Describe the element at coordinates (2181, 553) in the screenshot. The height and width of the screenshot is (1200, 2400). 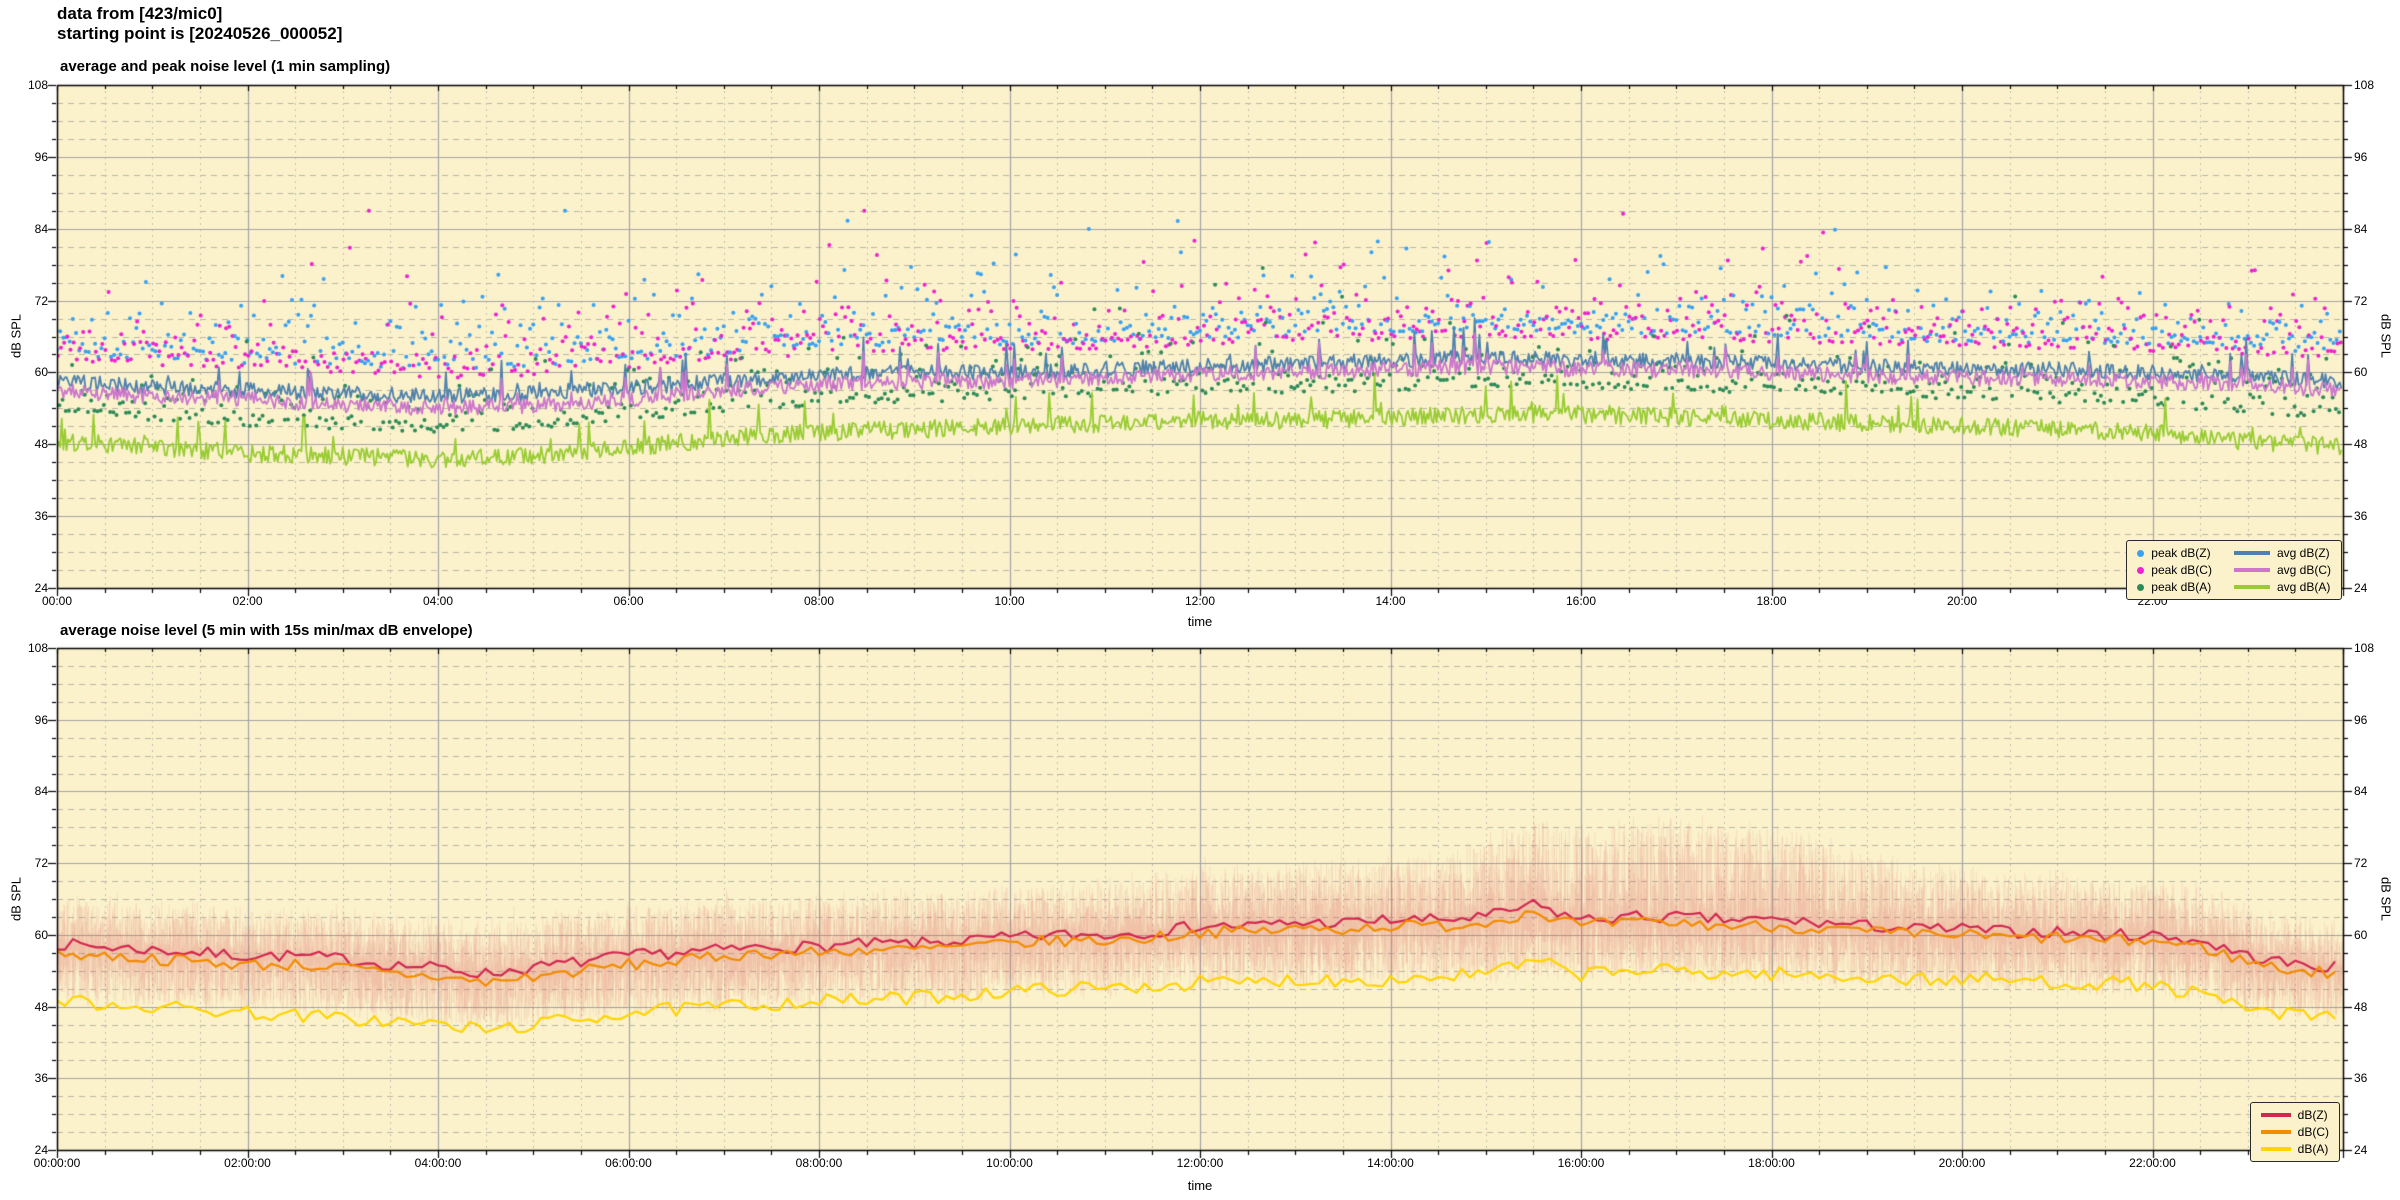
I see `legend-entry-label: peak dB(Z)` at that location.